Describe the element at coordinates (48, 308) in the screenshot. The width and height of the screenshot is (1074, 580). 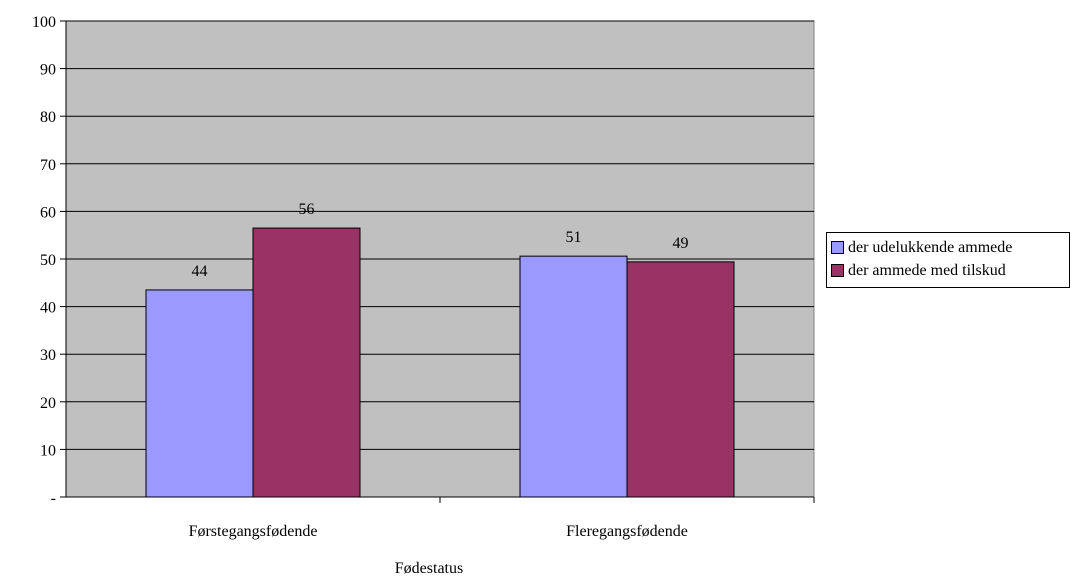
I see `y-tick-label: 40` at that location.